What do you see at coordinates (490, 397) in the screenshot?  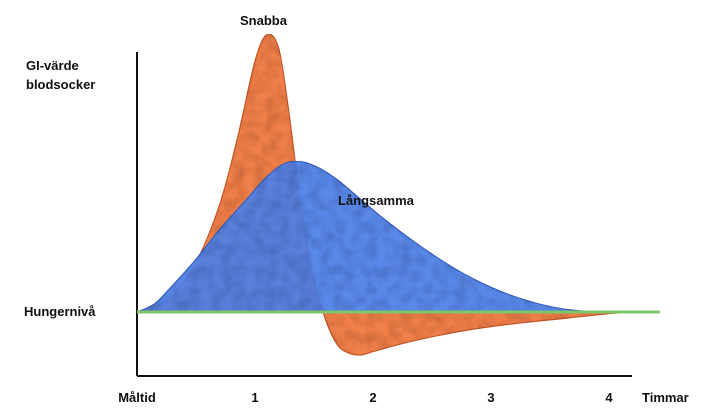 I see `x-tick-label: 3` at bounding box center [490, 397].